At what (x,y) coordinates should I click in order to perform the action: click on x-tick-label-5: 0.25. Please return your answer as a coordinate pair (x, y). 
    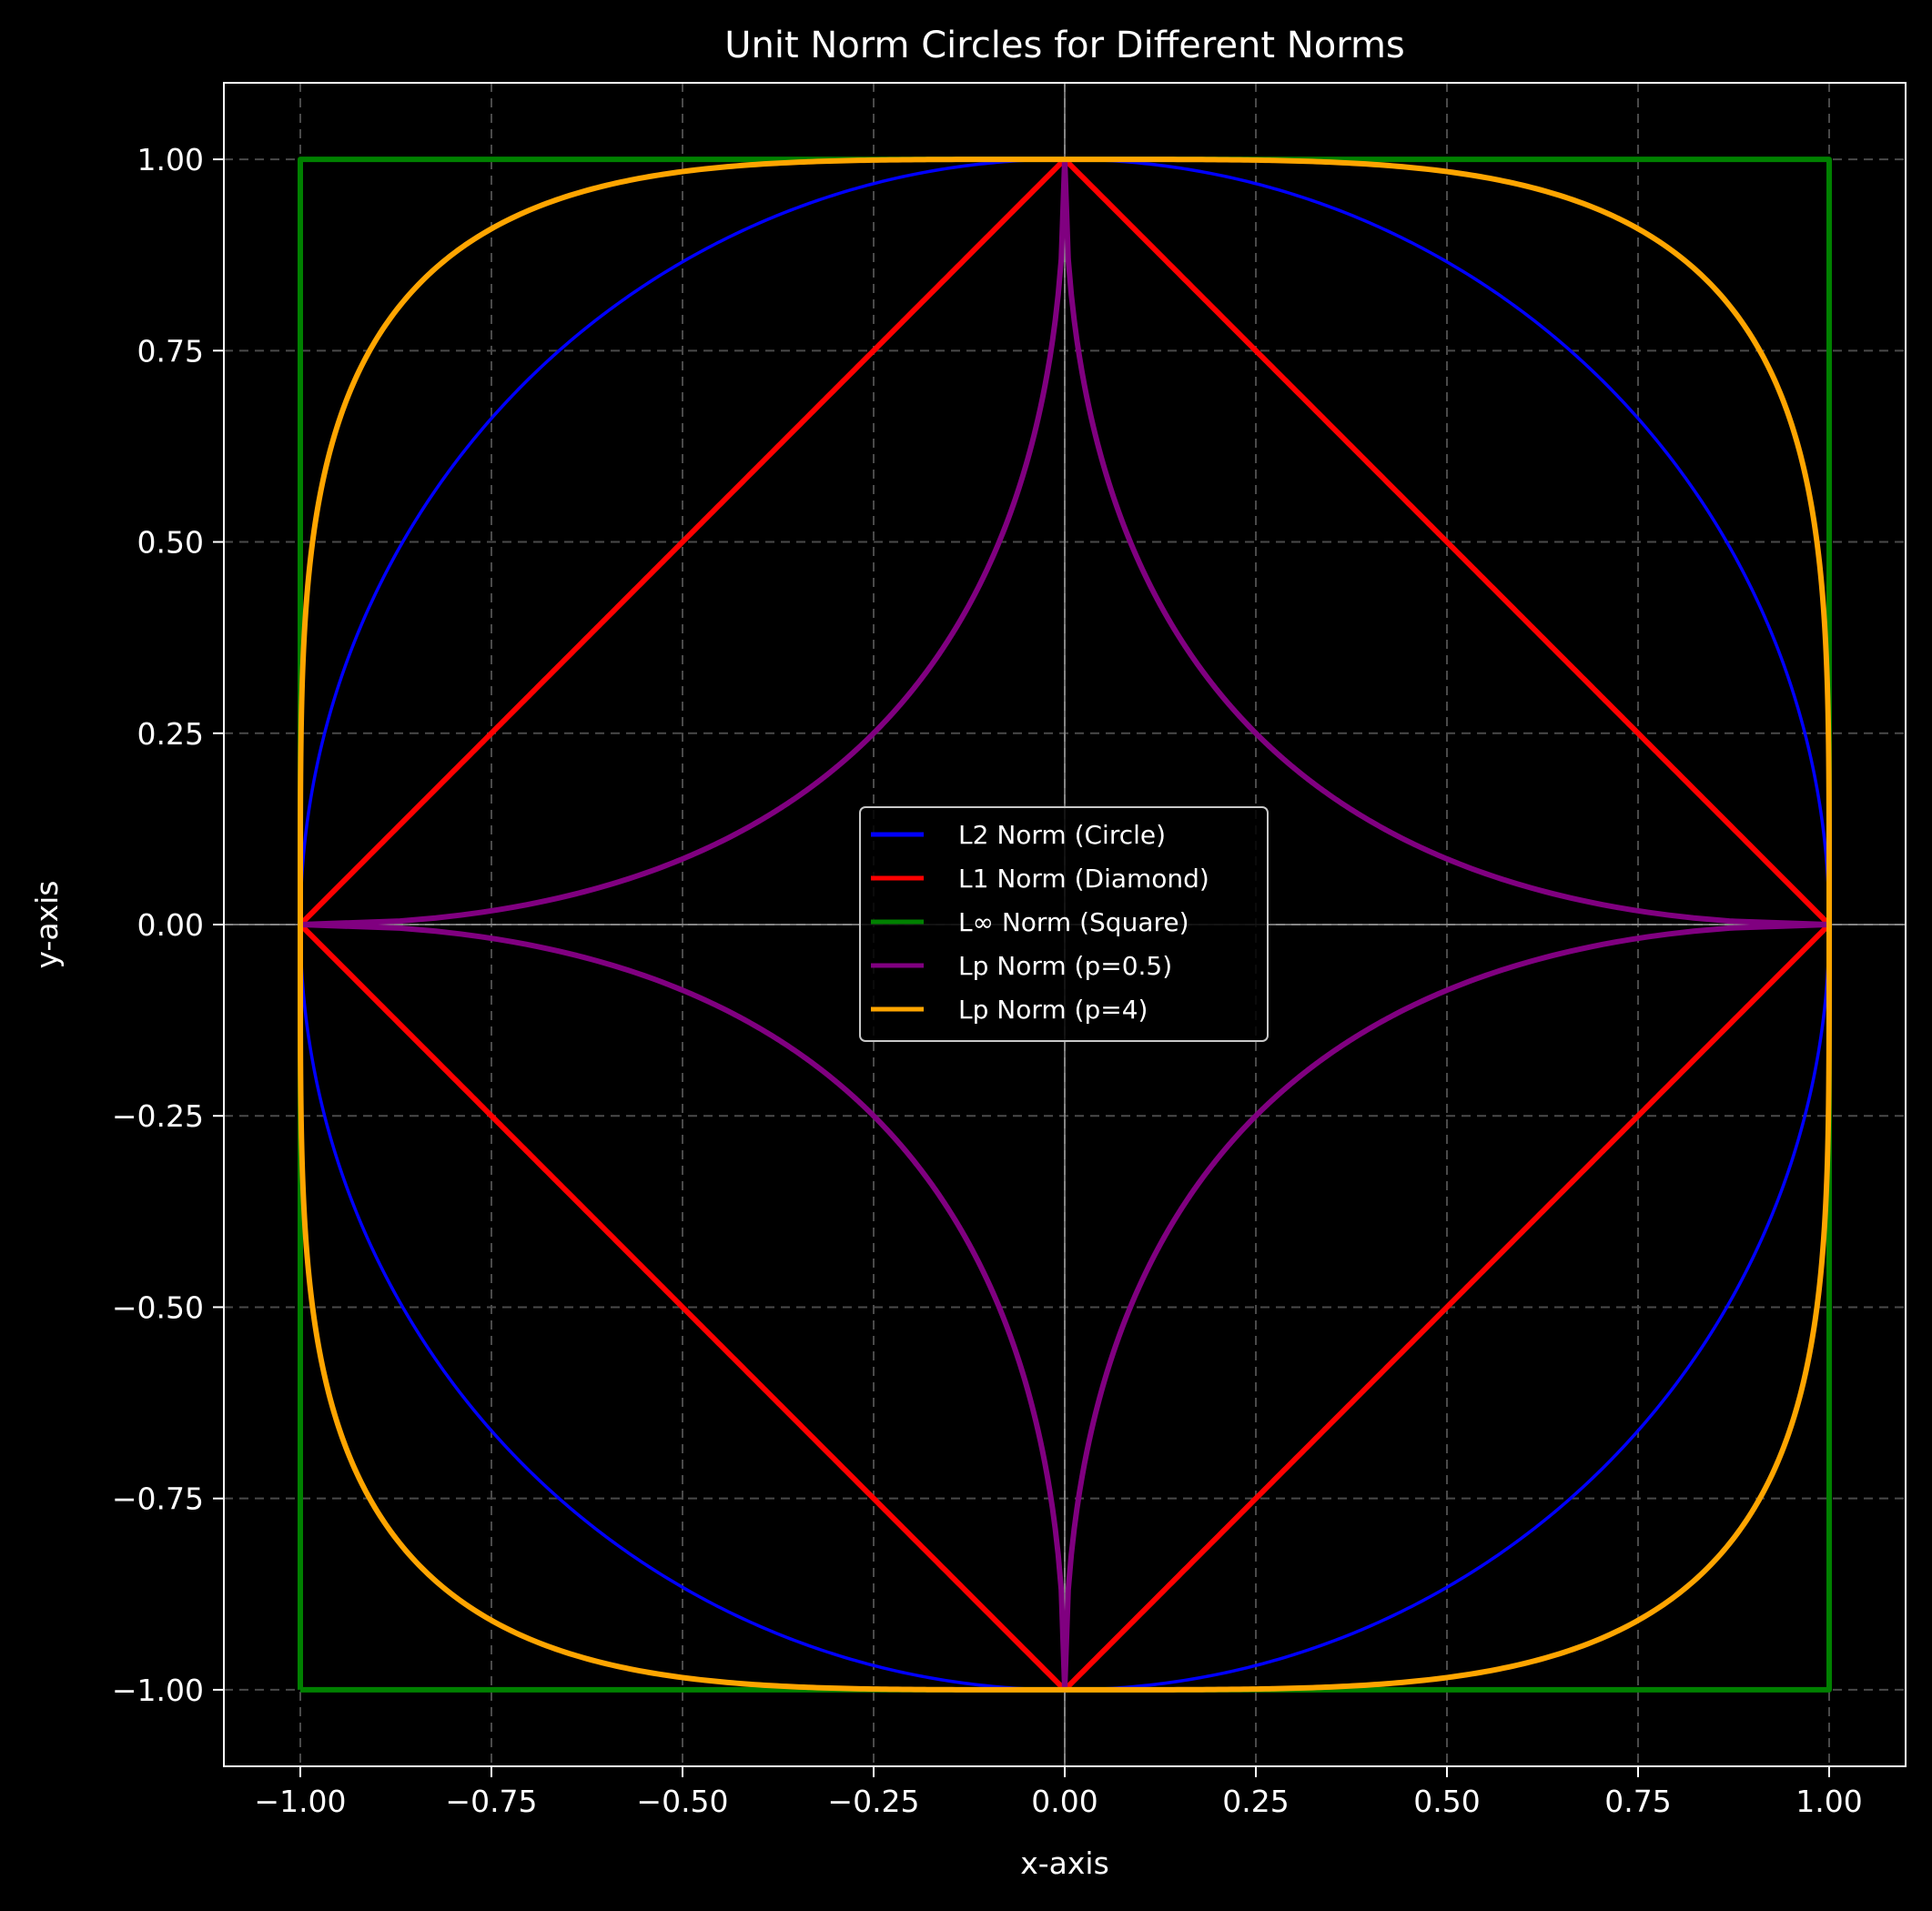
    Looking at the image, I should click on (1255, 1802).